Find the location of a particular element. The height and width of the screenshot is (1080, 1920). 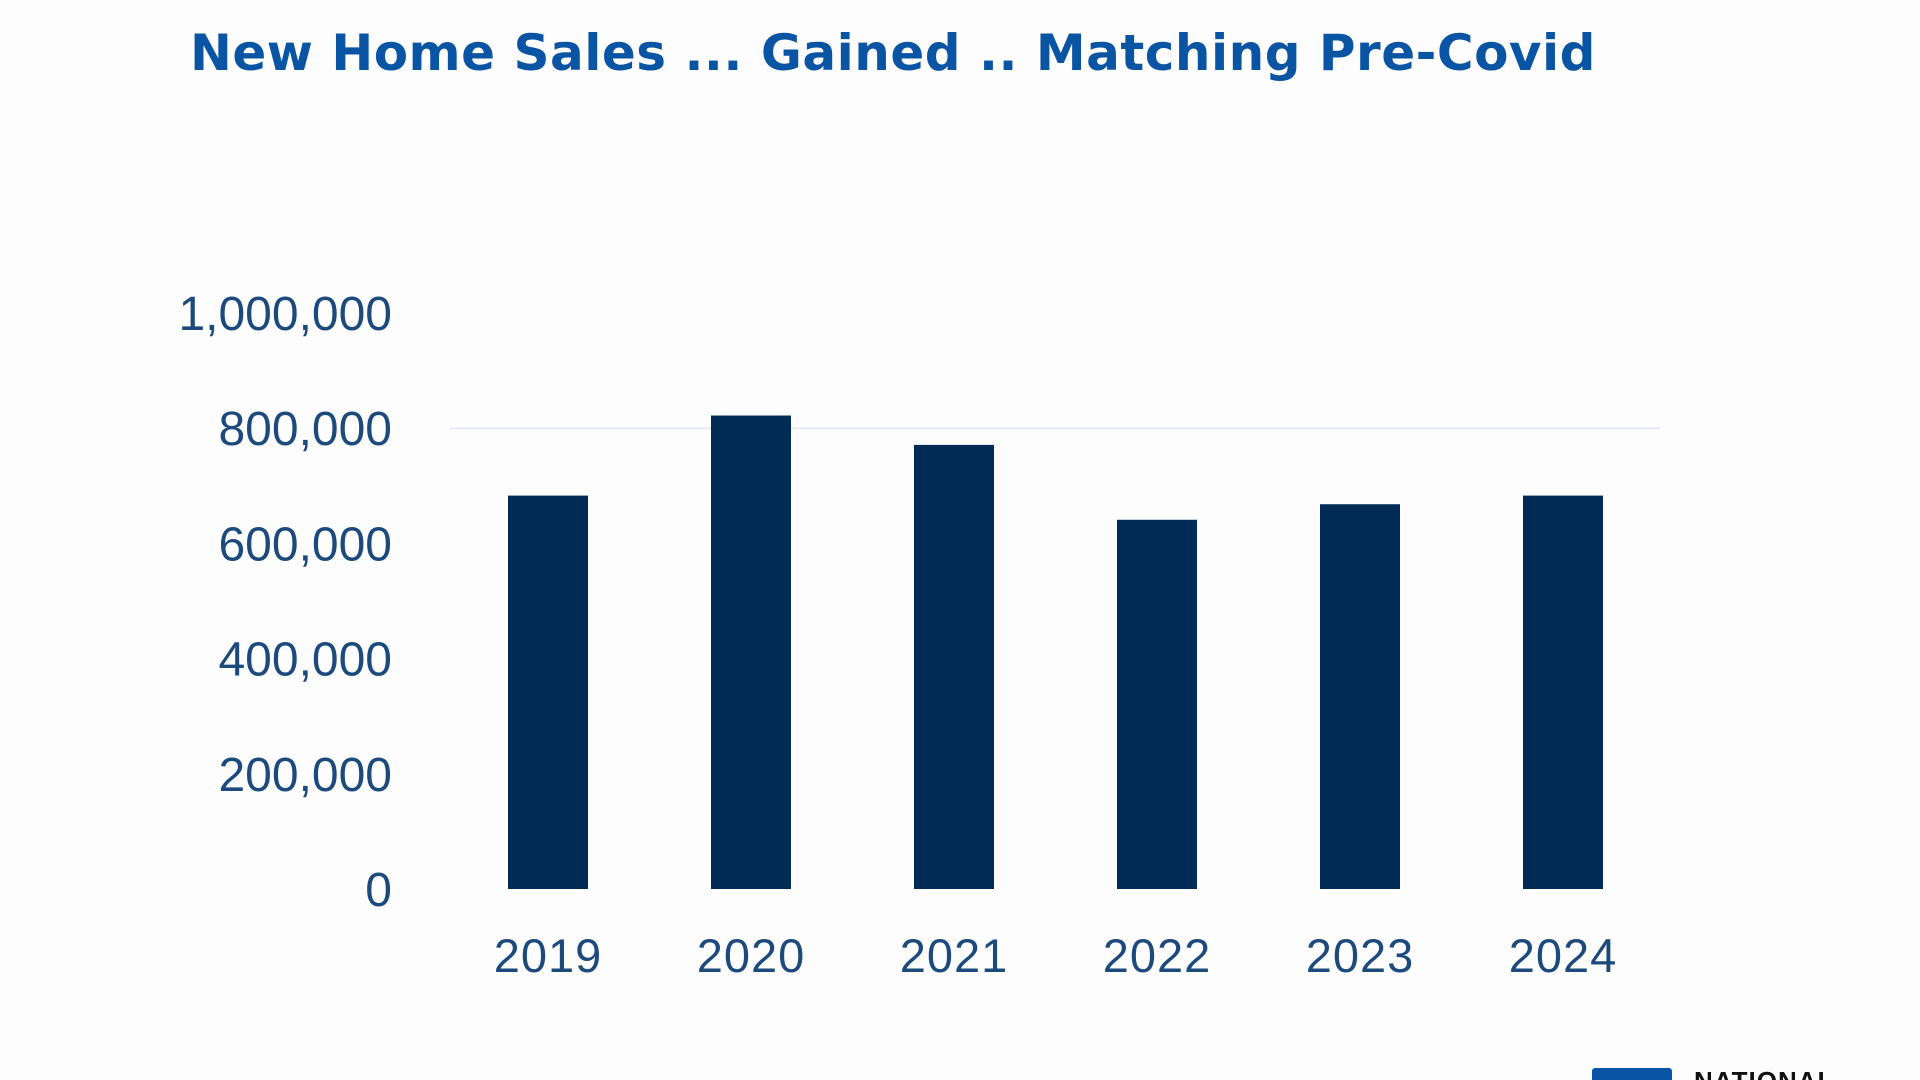

y-tick-label: 200,000 is located at coordinates (305, 775).